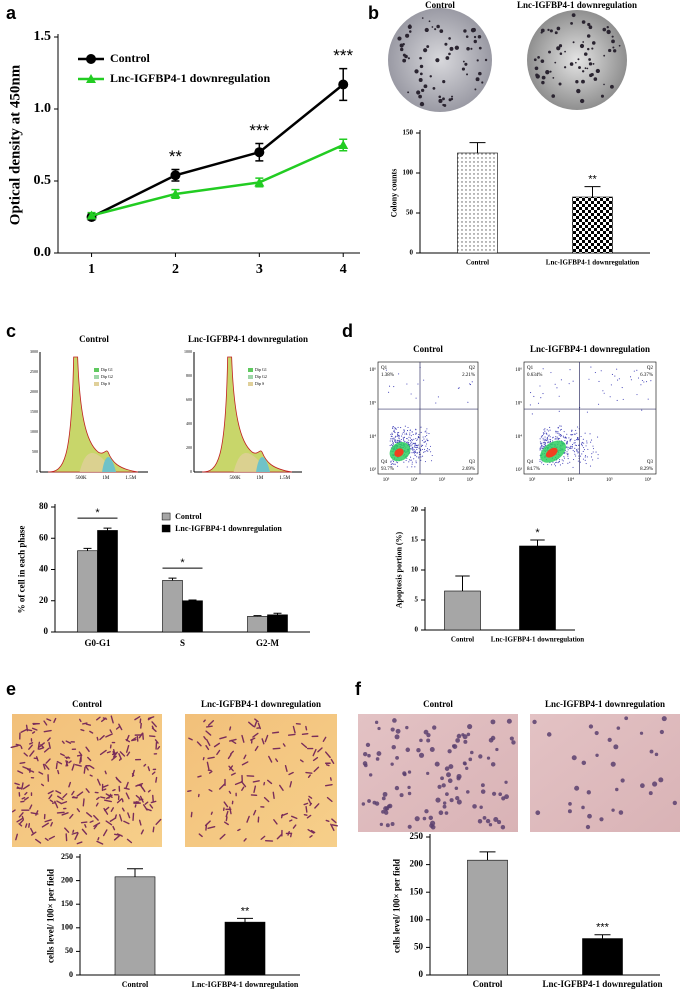  Describe the element at coordinates (417, 891) in the screenshot. I see `y-tick-label: 150` at that location.